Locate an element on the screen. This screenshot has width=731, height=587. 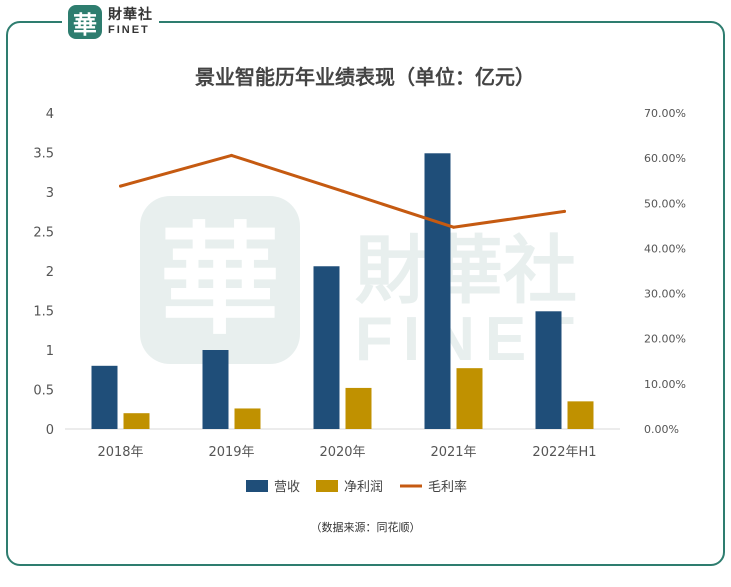
y-tick-label: 2 is located at coordinates (50, 272).